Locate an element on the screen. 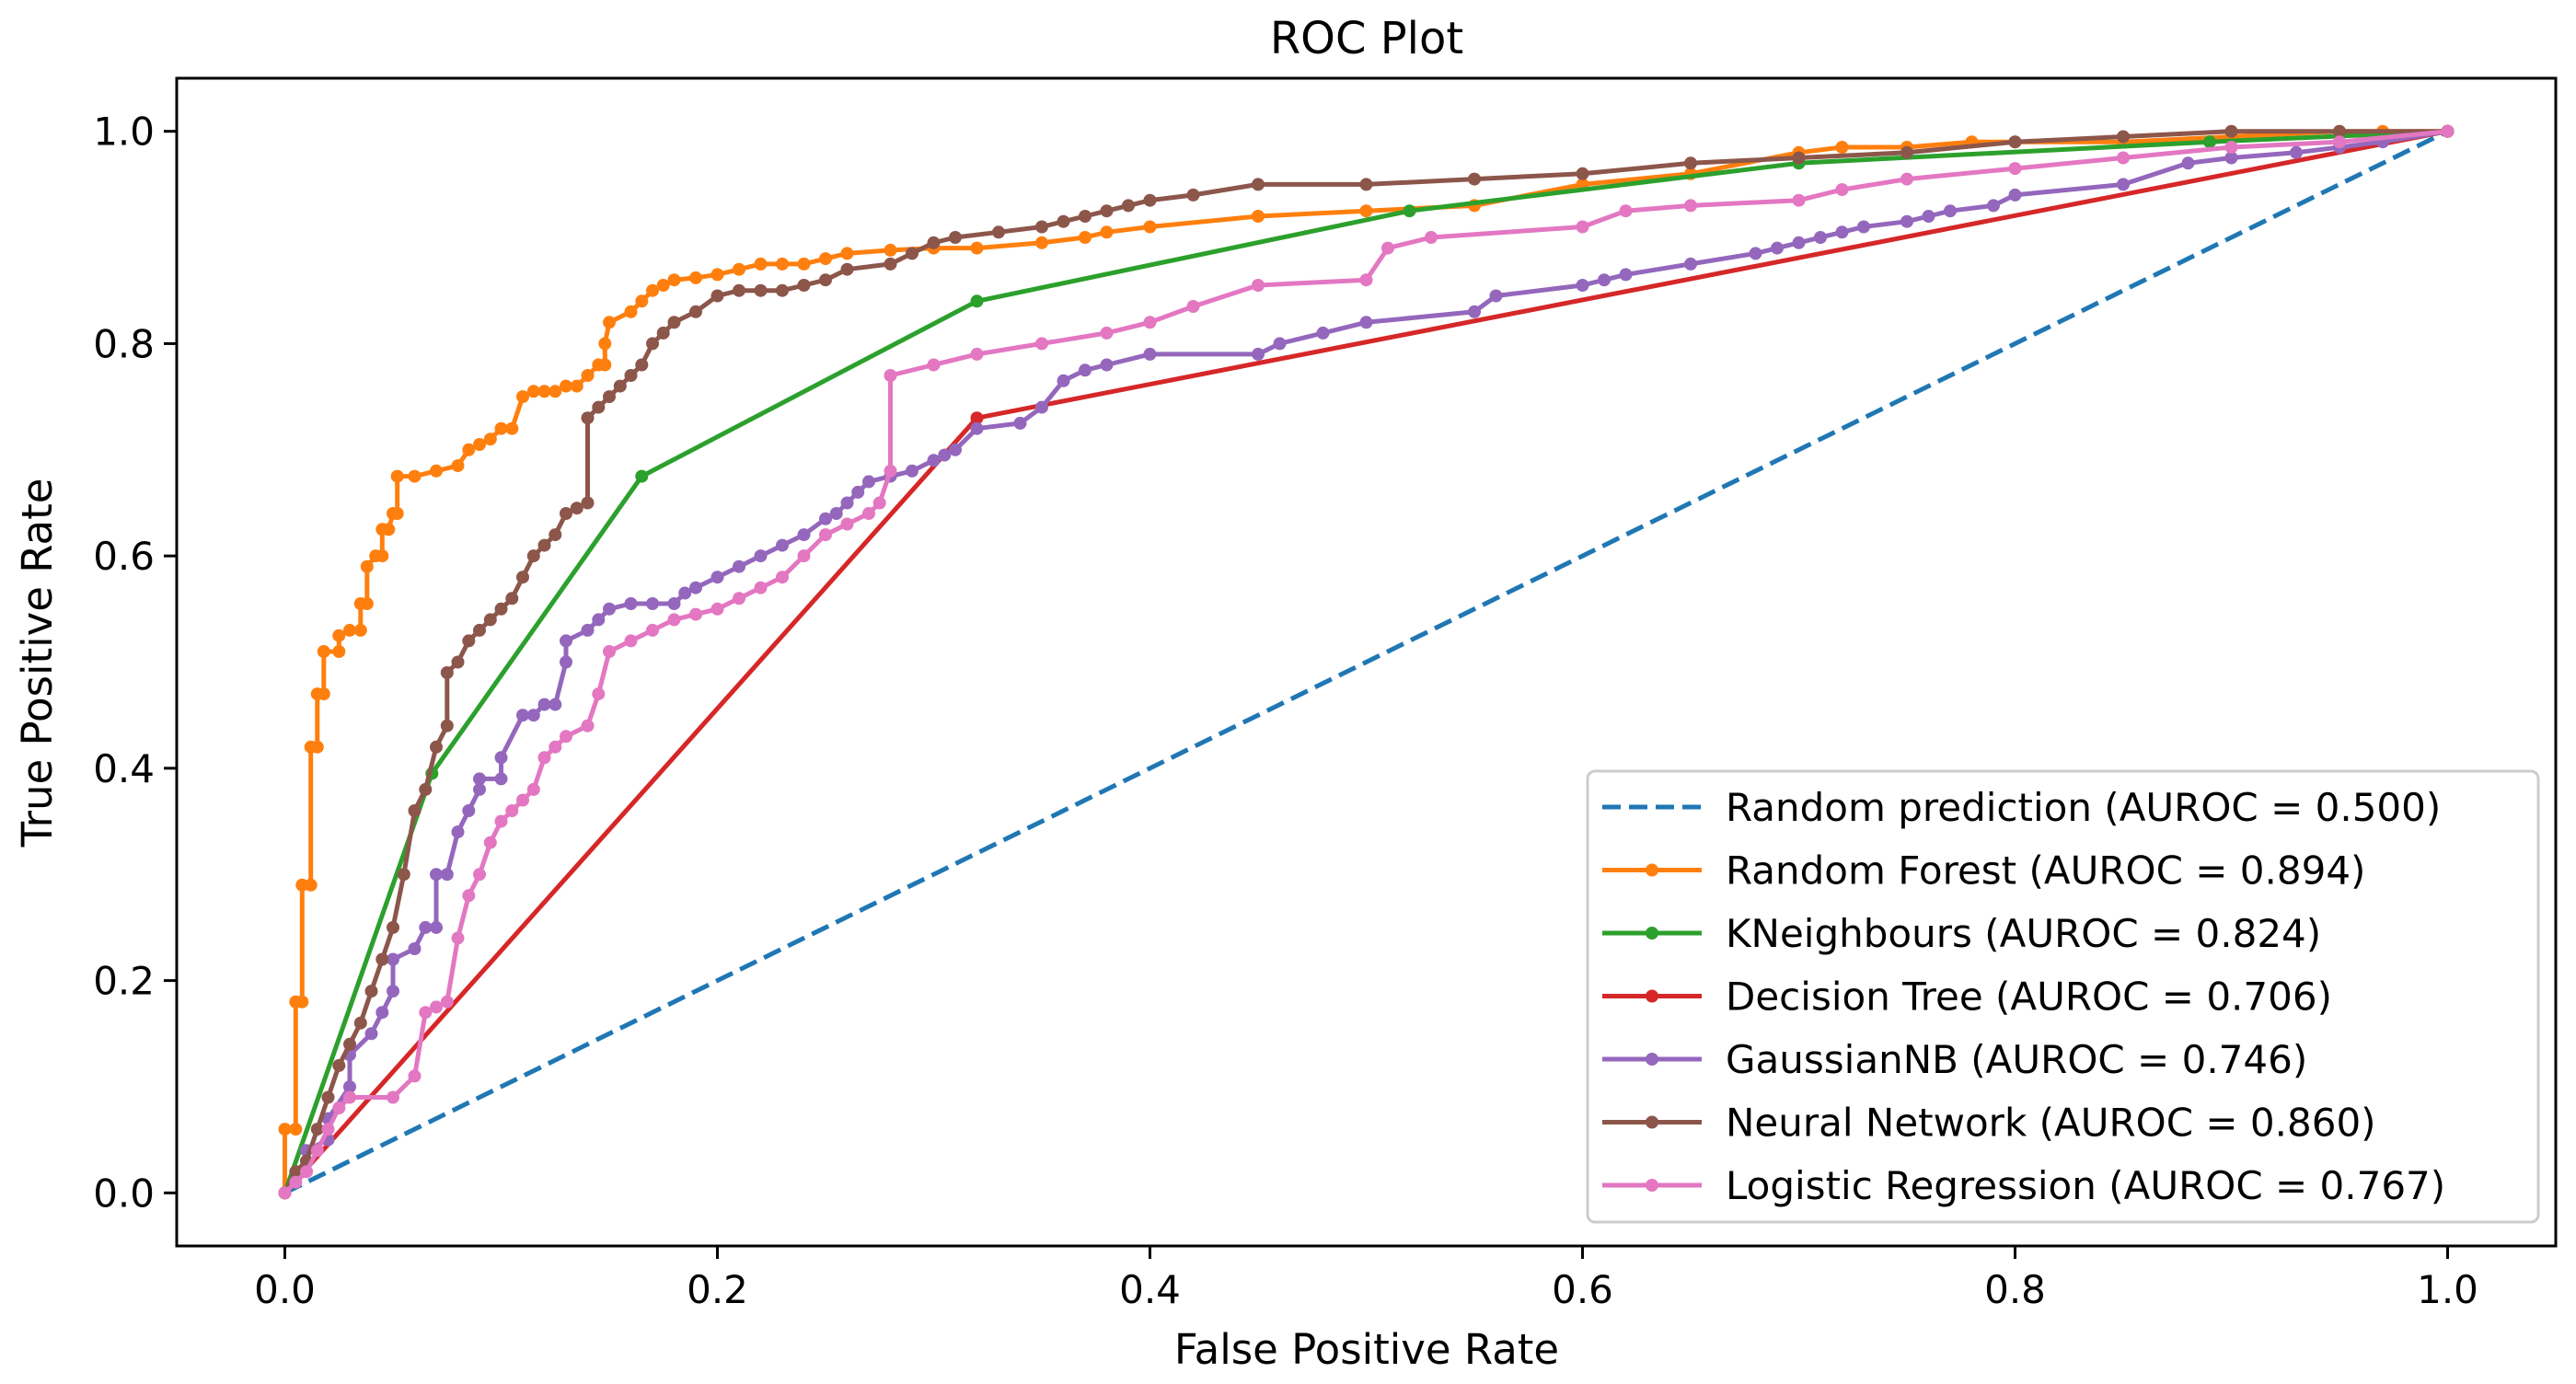 Image resolution: width=2576 pixels, height=1384 pixels. legend-label: Decision Tree (AUROC = 0.706) is located at coordinates (2029, 997).